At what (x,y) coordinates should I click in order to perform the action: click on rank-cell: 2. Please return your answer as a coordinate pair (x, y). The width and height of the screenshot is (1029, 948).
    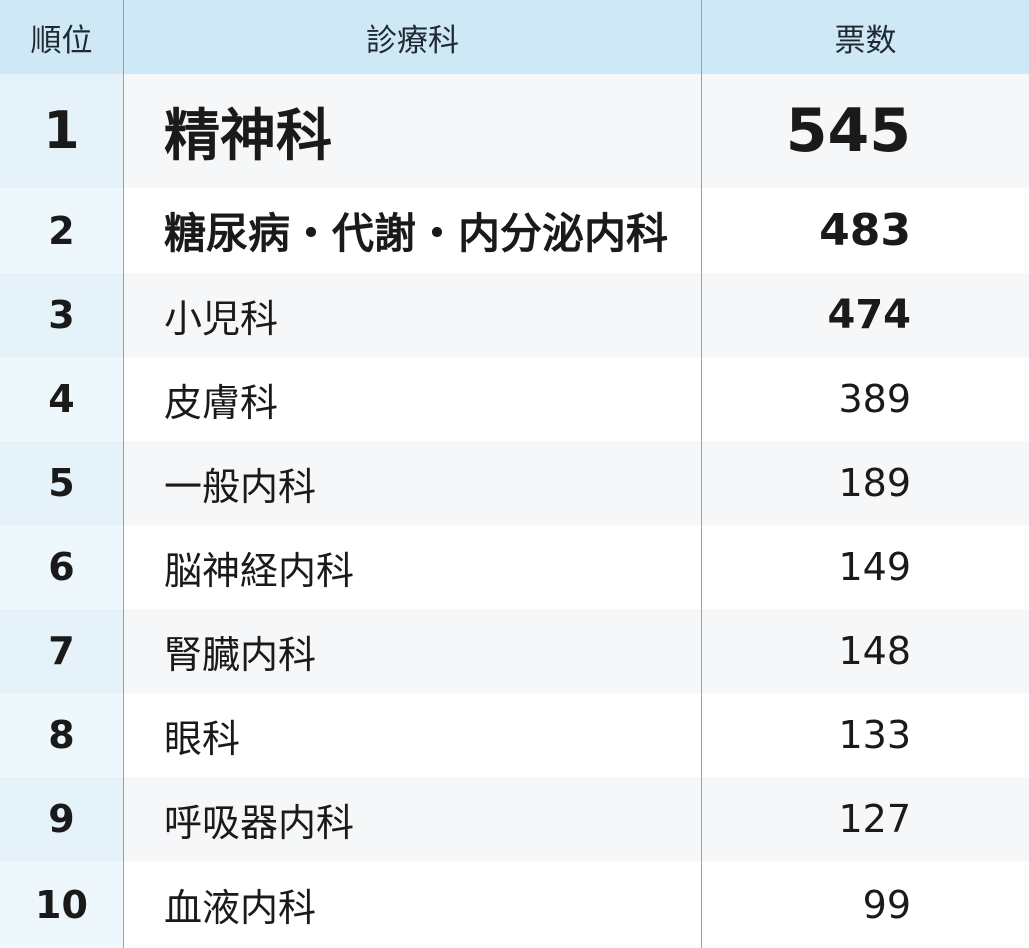
    Looking at the image, I should click on (61, 230).